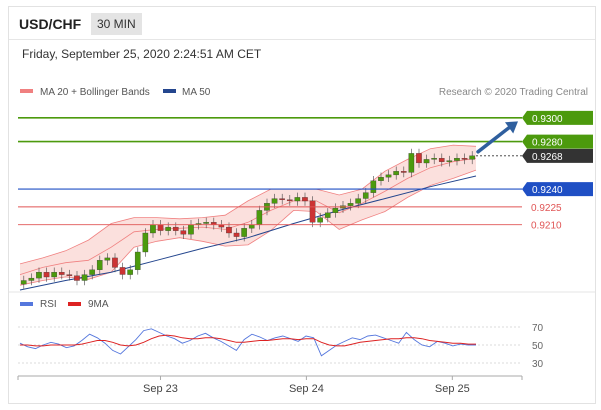  Describe the element at coordinates (26, 91) in the screenshot. I see `bollinger-legend-swatch` at that location.